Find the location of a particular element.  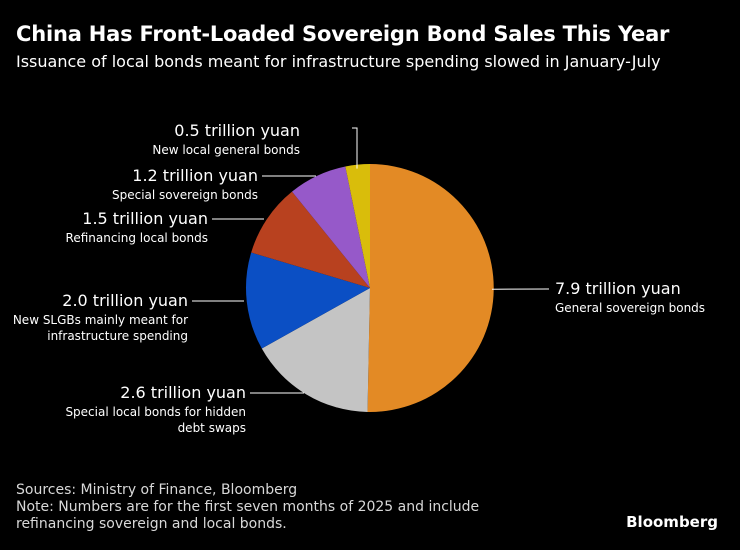

note-text-line-2: refinancing sovereign and local bonds. is located at coordinates (151, 524).